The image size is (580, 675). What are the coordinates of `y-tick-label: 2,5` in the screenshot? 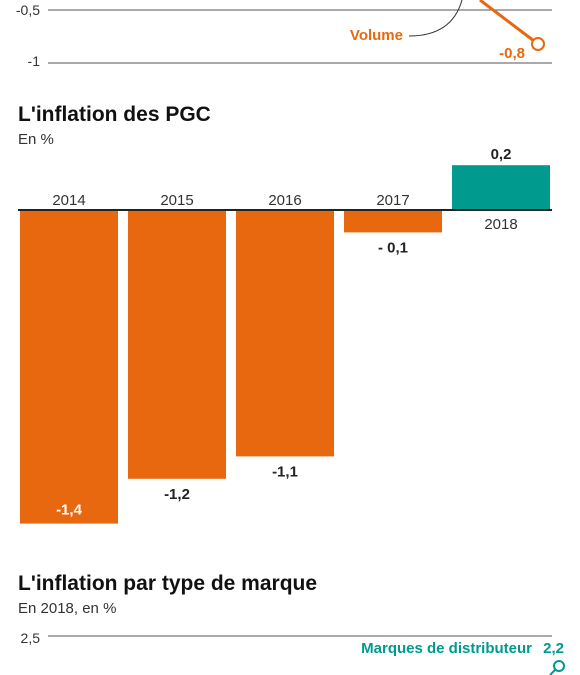 It's located at (31, 638).